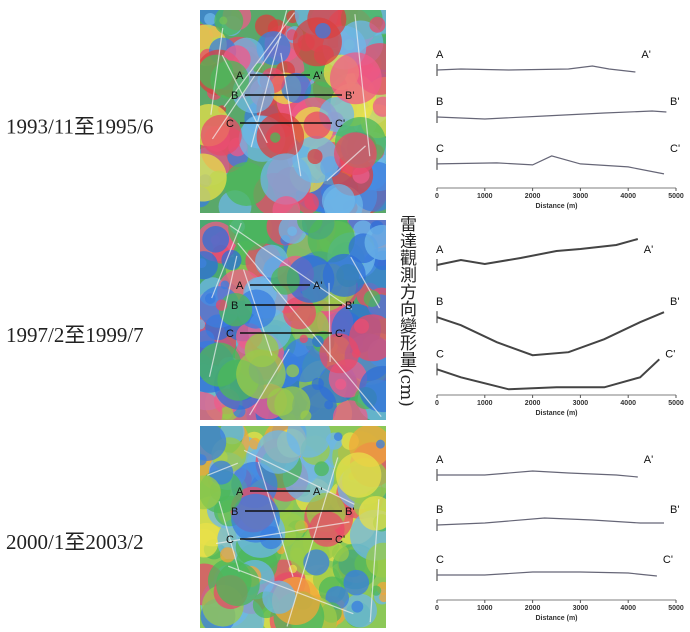  I want to click on profile-end-label: B', so click(674, 510).